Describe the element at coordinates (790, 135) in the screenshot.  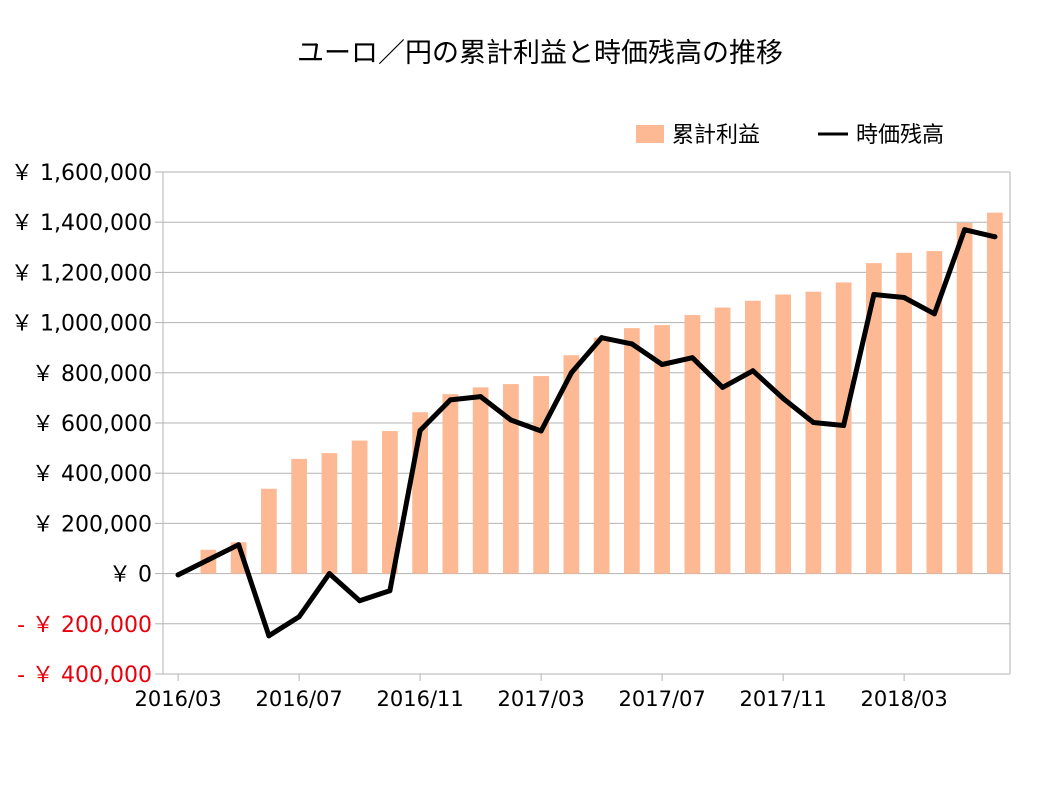
I see `legend: 累計利益 時価残高` at that location.